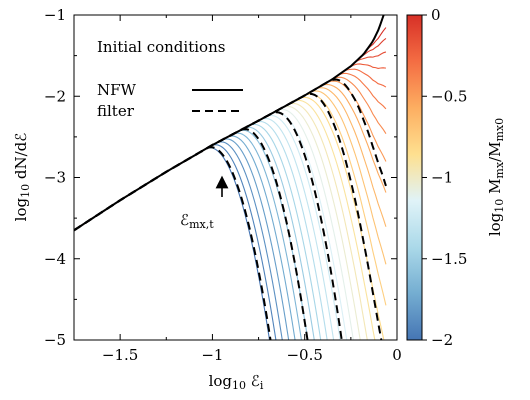 This screenshot has height=400, width=530. What do you see at coordinates (120, 355) in the screenshot?
I see `x-tick-label: −1.5` at bounding box center [120, 355].